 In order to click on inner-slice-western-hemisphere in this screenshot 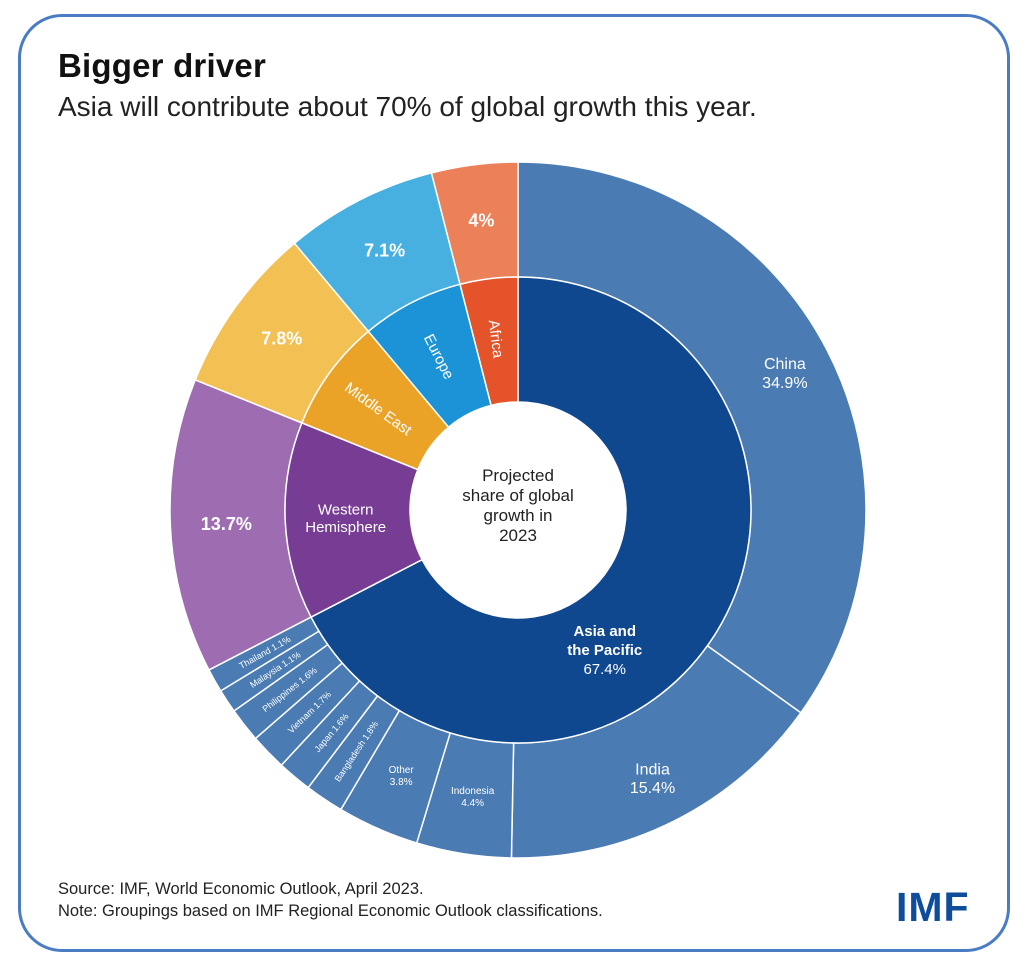, I will do `click(354, 520)`.